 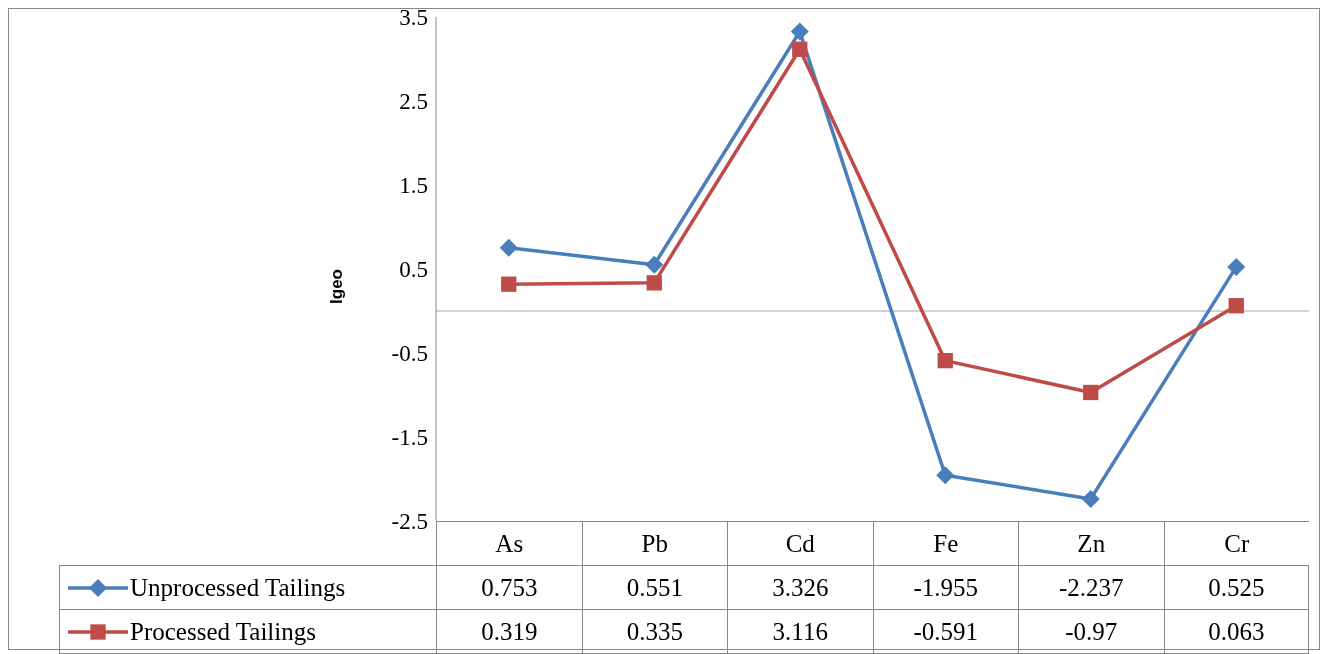 I want to click on x-tick-label: Pb, so click(x=654, y=543).